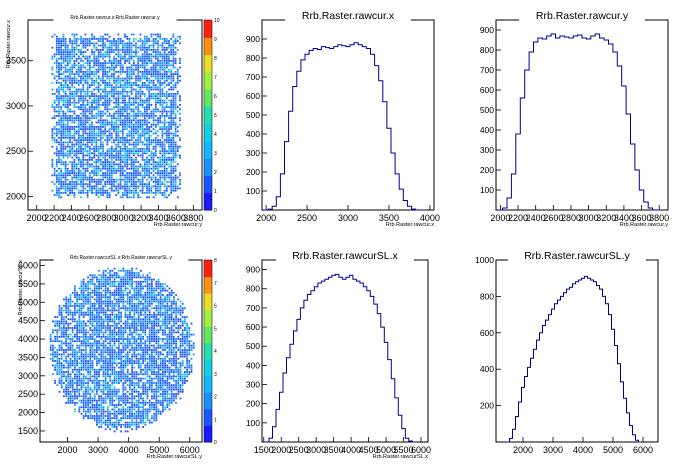  What do you see at coordinates (208, 201) in the screenshot?
I see `chart-1-colorbar-seg` at bounding box center [208, 201].